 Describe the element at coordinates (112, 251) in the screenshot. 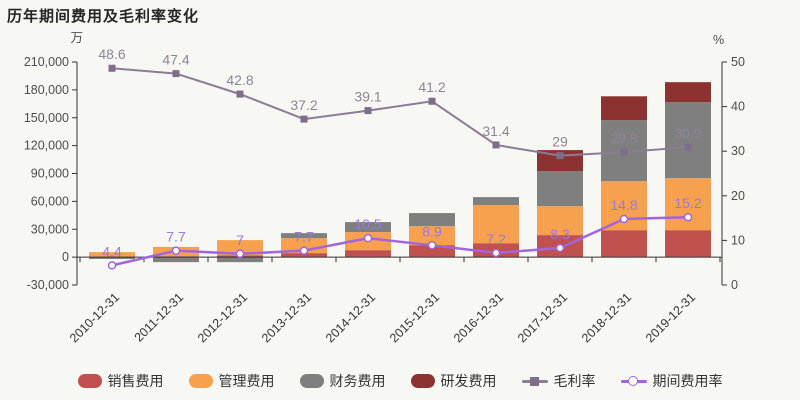

I see `expense-ratio-value-label: 4.4` at that location.